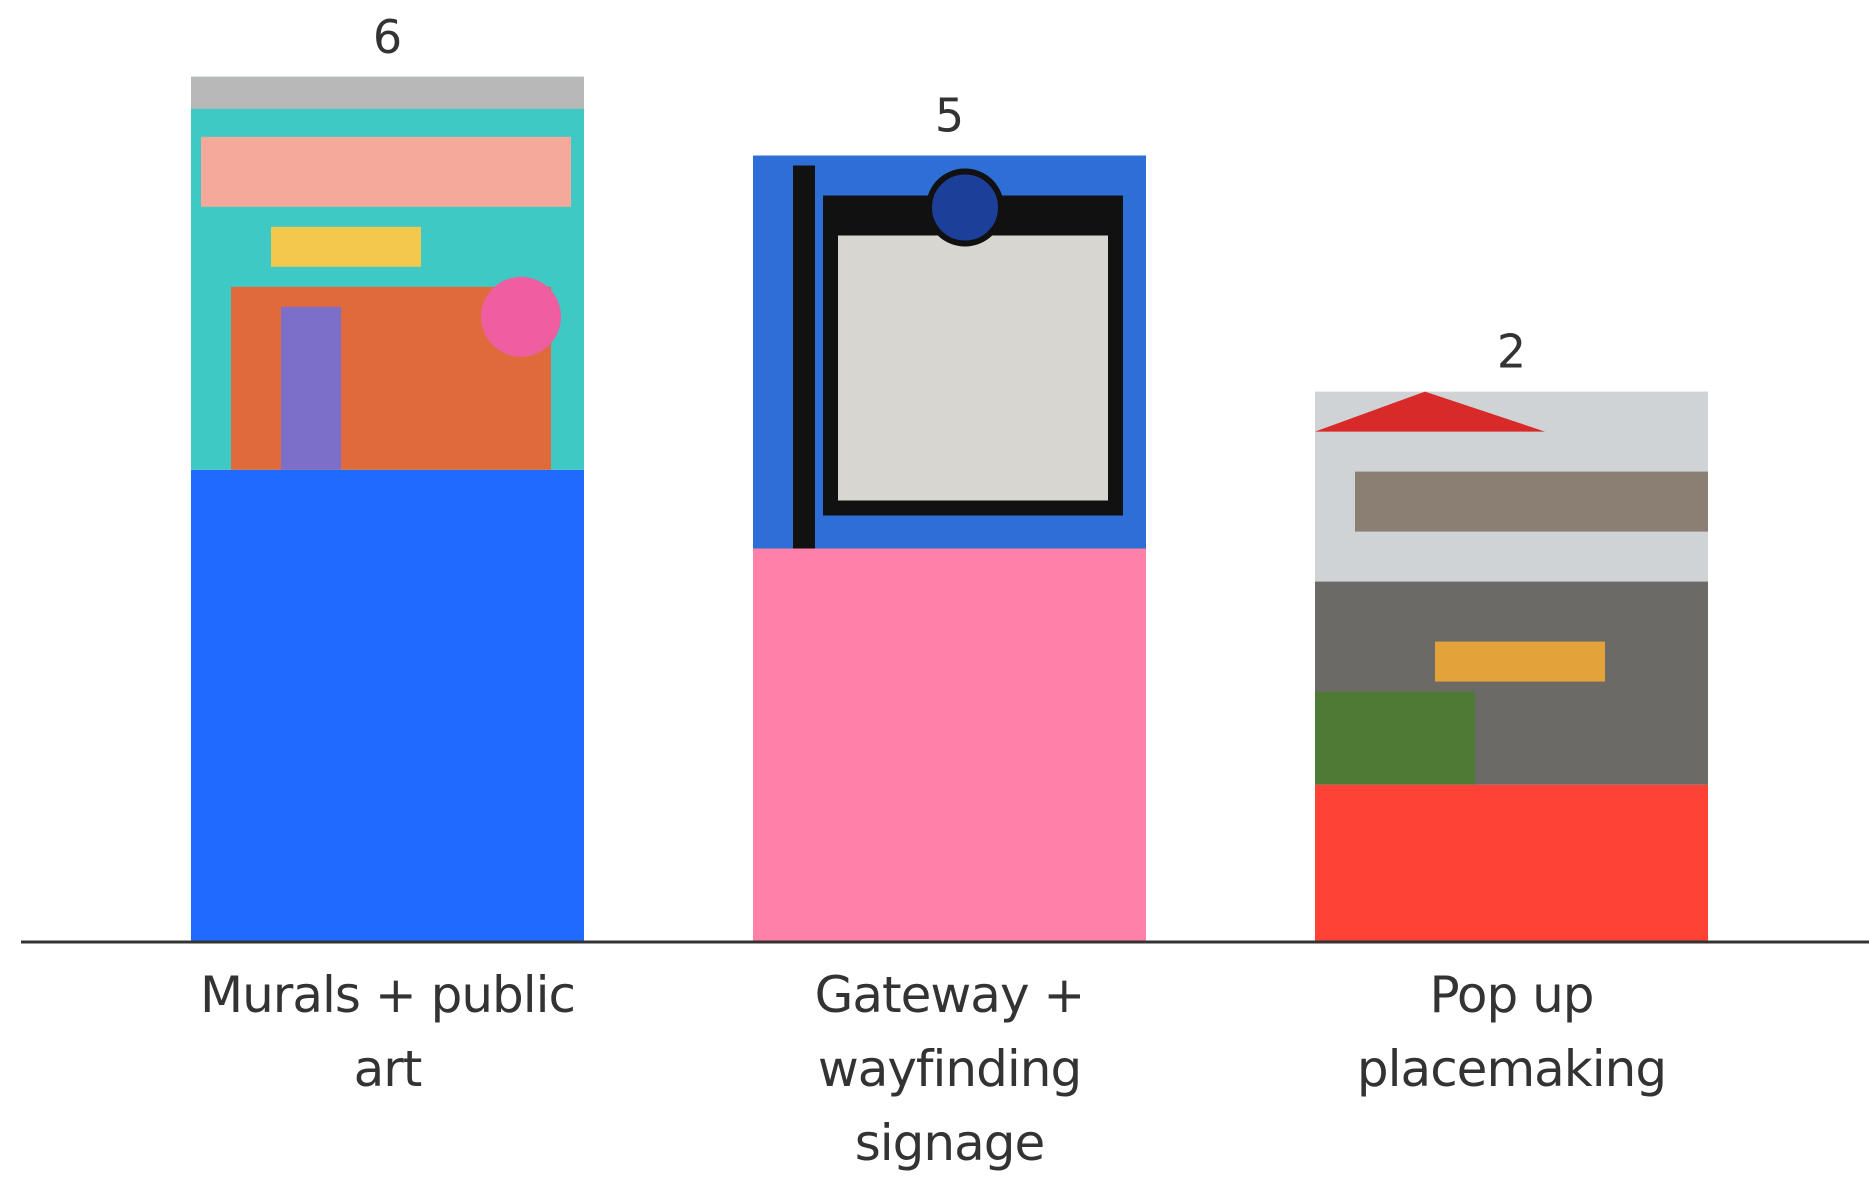  I want to click on photo-bench, so click(1520, 661).